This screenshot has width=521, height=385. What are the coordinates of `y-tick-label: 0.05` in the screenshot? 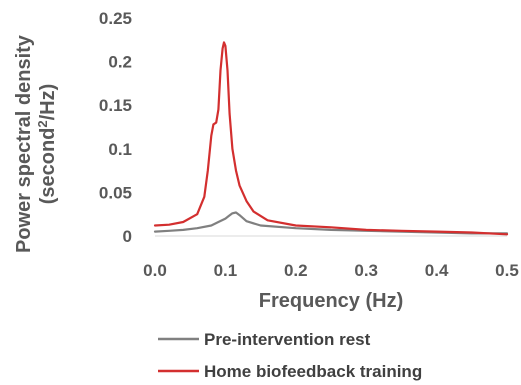 It's located at (115, 192).